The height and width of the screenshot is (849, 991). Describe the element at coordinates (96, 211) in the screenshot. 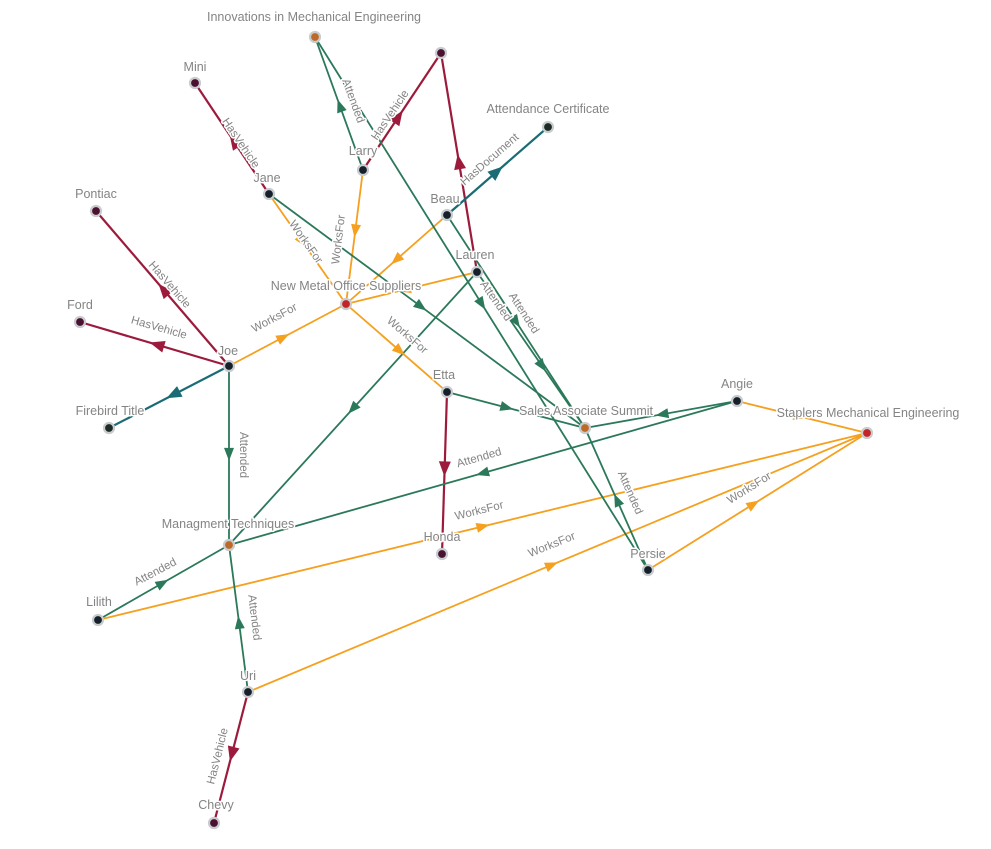

I see `node-pontiac` at that location.